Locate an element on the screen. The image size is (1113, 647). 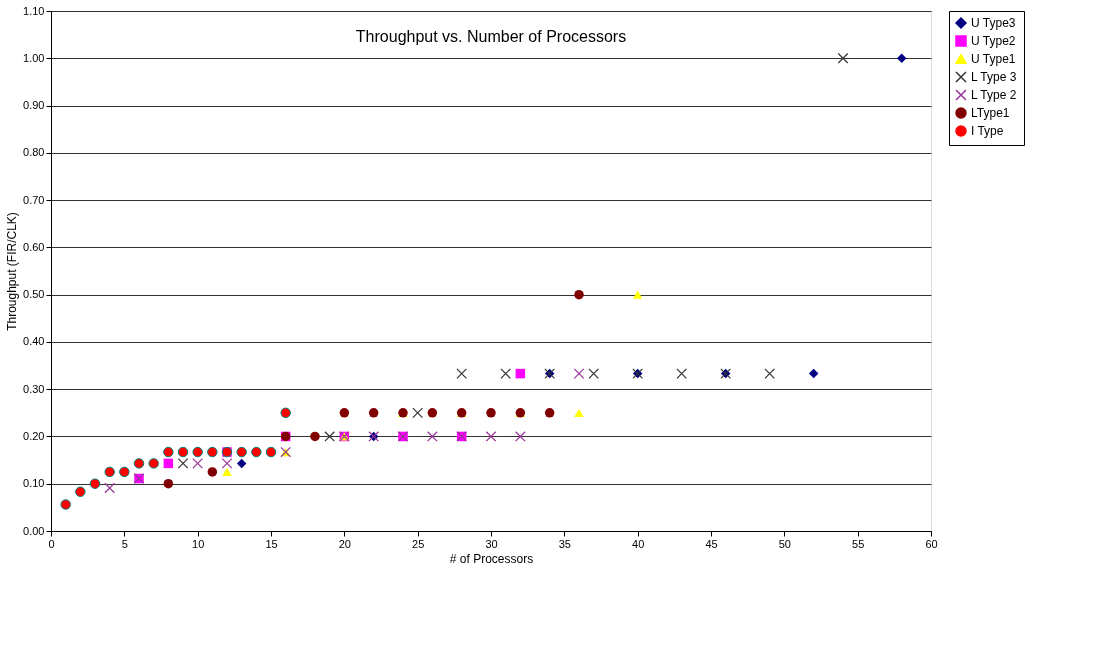
y-tick-label: 0.70 is located at coordinates (34, 199).